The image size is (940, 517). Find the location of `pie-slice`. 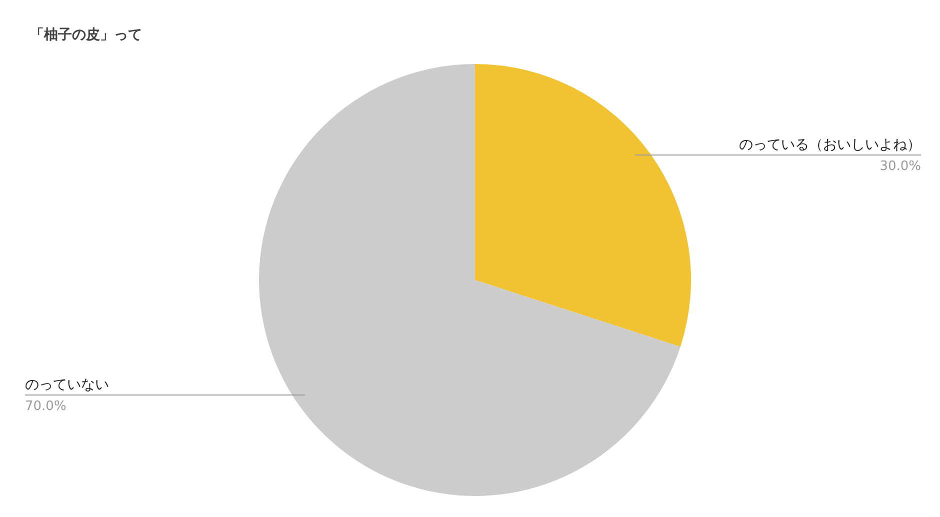

pie-slice is located at coordinates (583, 205).